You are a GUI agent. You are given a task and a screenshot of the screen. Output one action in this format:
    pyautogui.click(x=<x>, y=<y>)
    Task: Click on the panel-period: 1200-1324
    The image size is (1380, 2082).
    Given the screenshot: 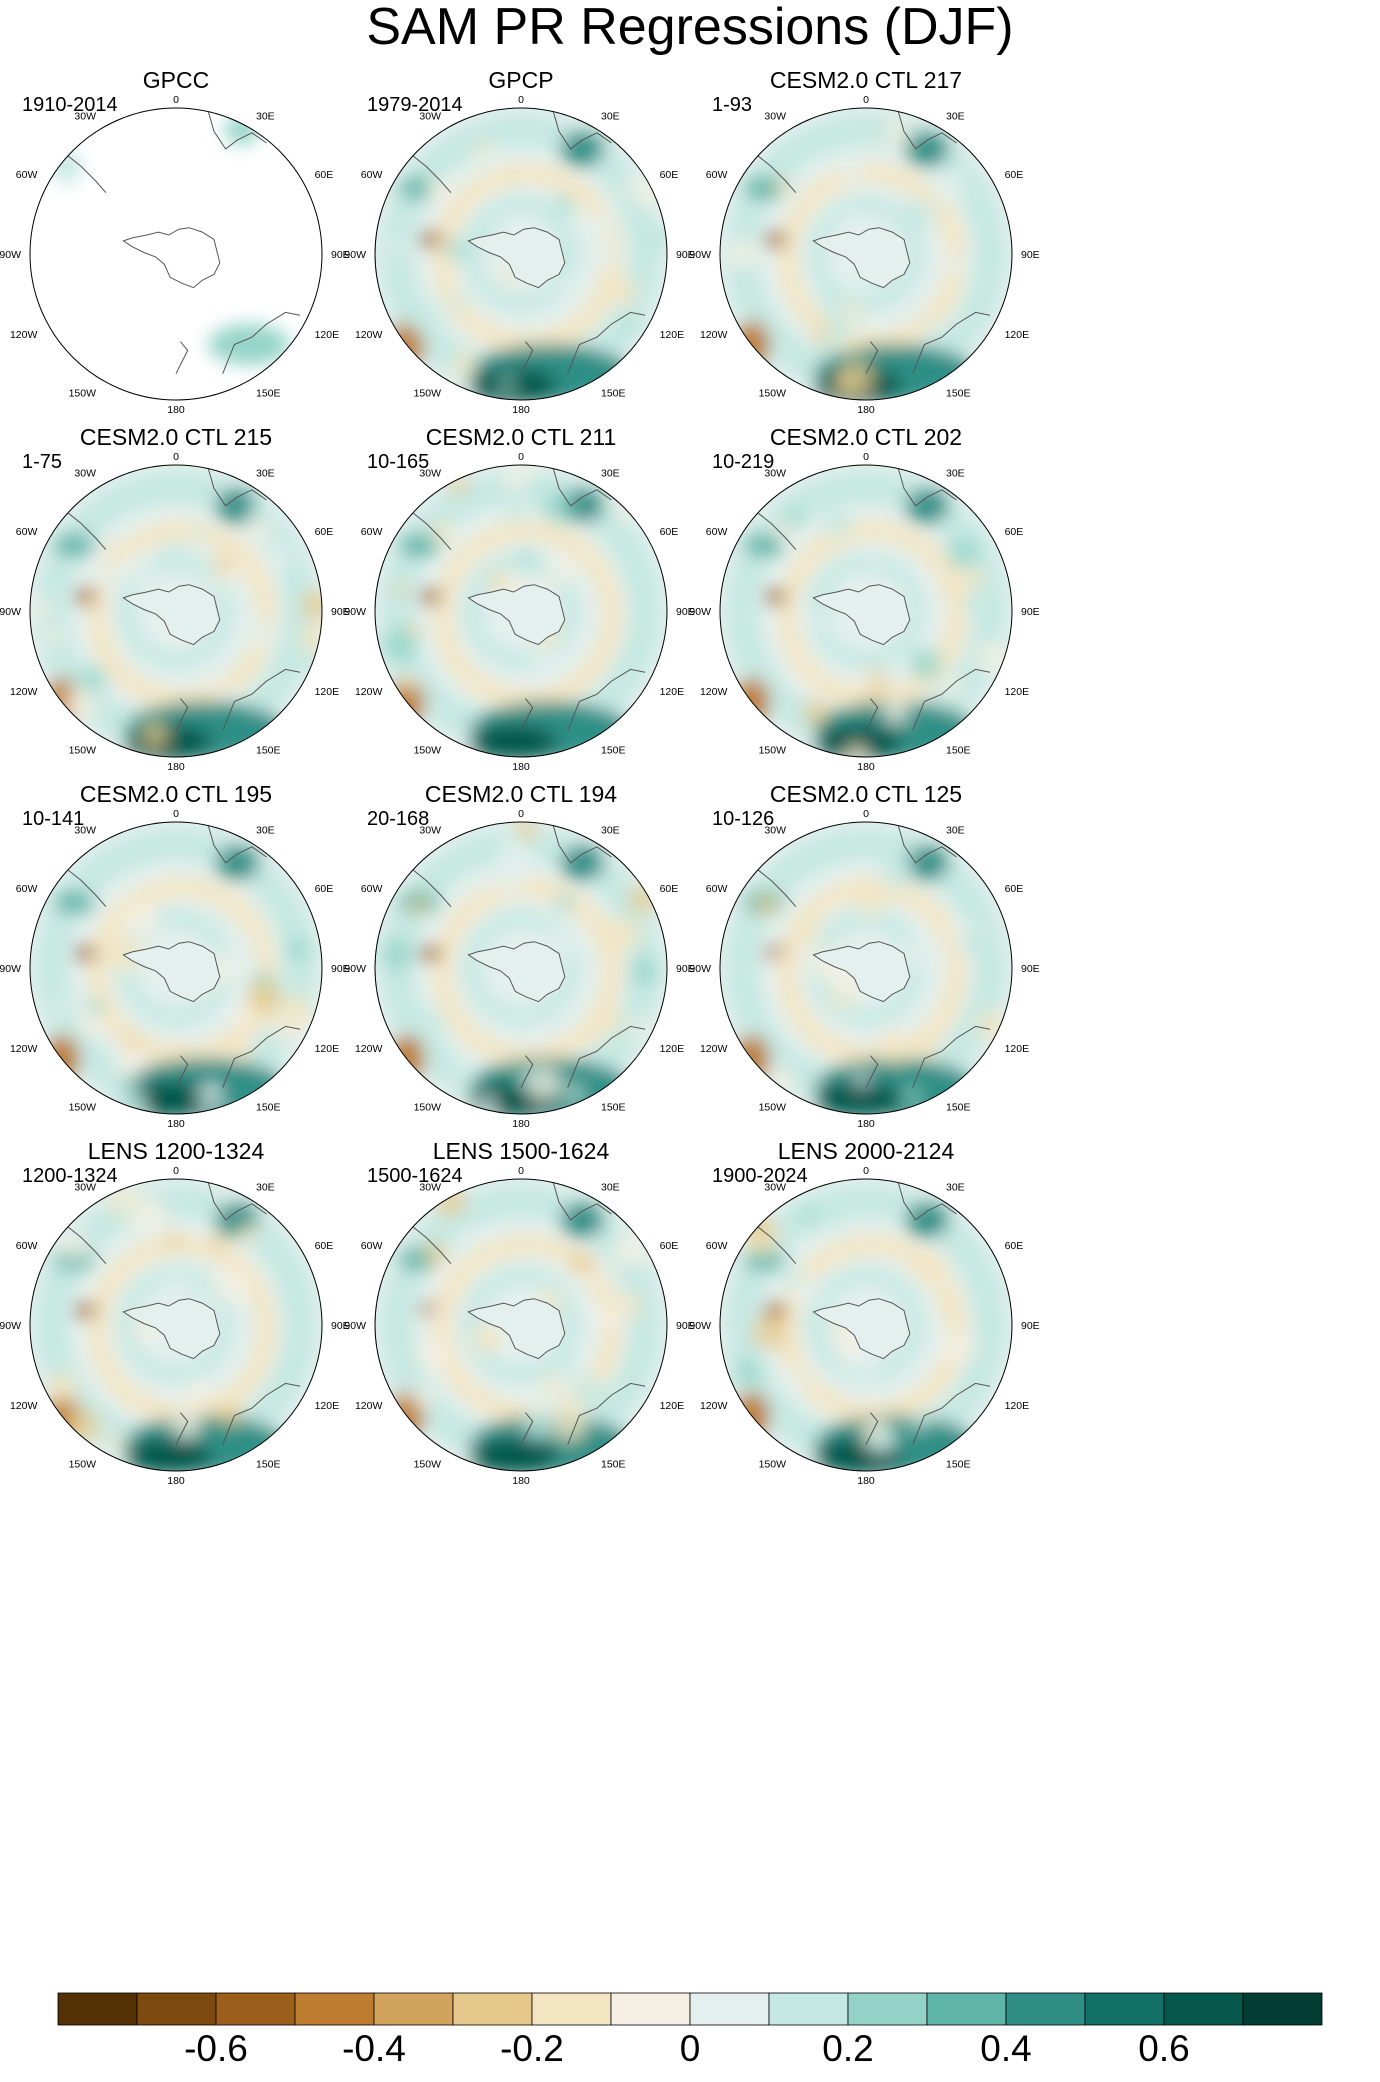 What is the action you would take?
    pyautogui.click(x=70, y=1176)
    